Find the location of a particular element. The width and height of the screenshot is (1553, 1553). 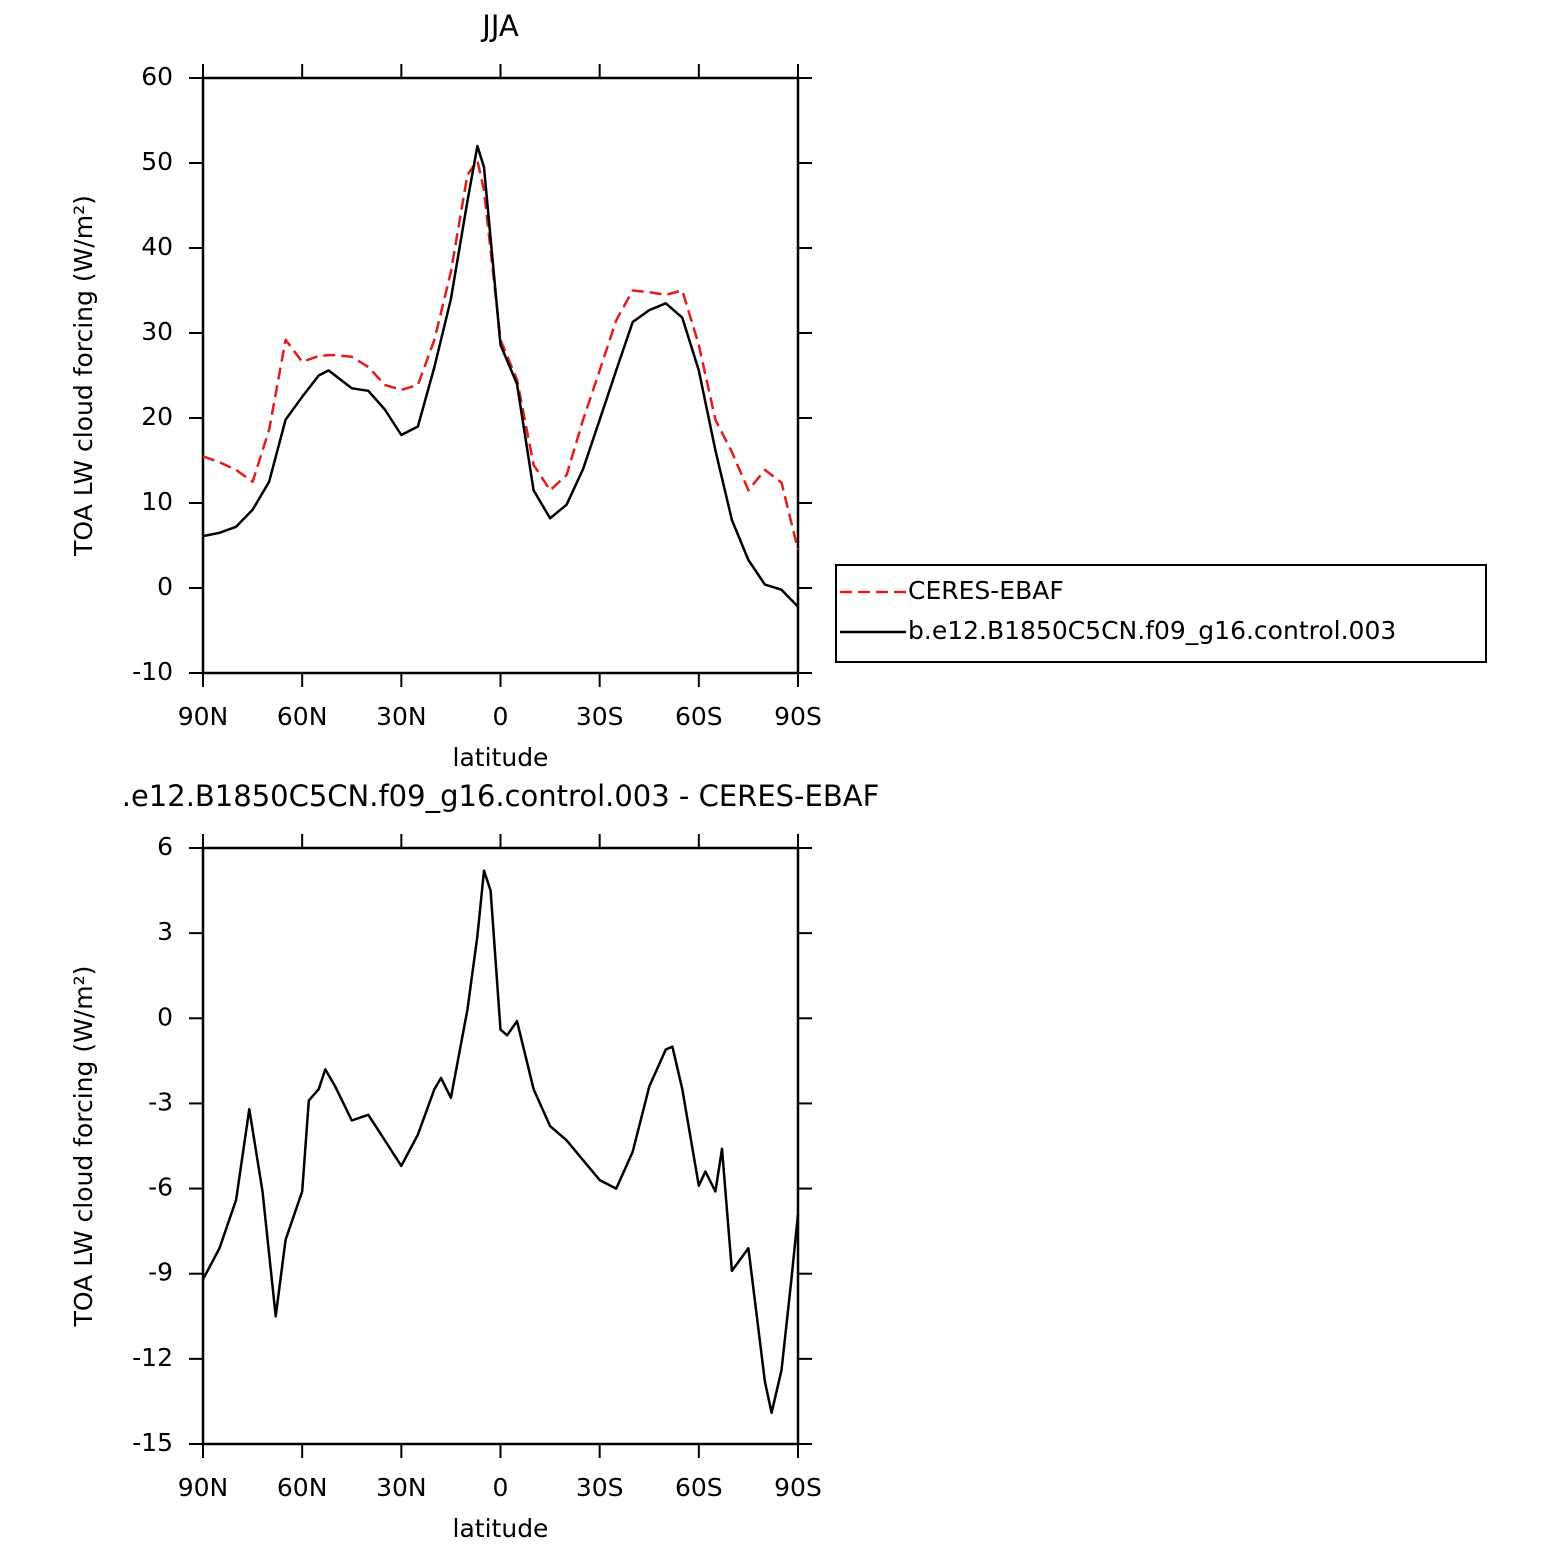

y-tick-label: 50 is located at coordinates (157, 161).